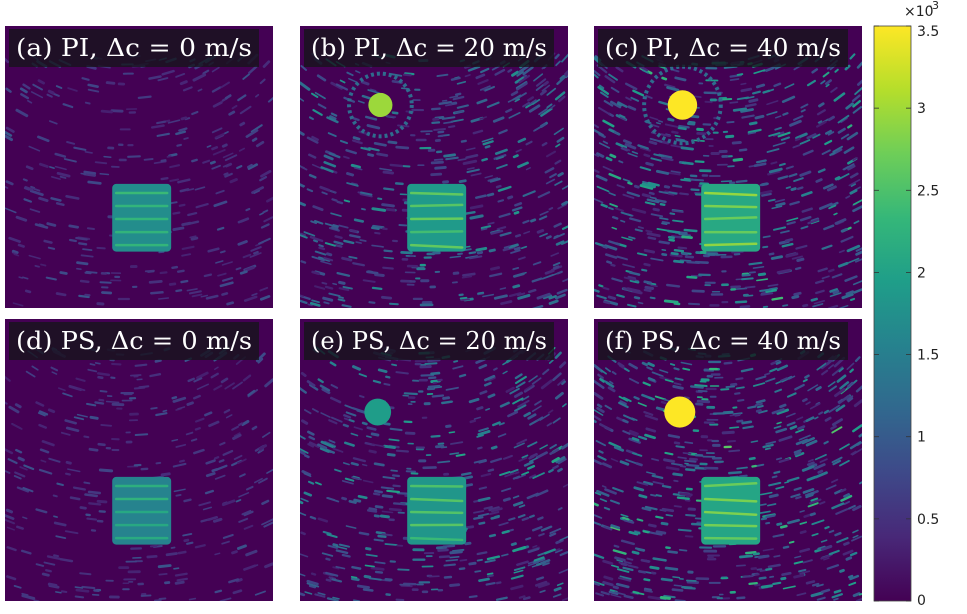 The image size is (967, 614). I want to click on scatterer-stripe, so click(436, 539).